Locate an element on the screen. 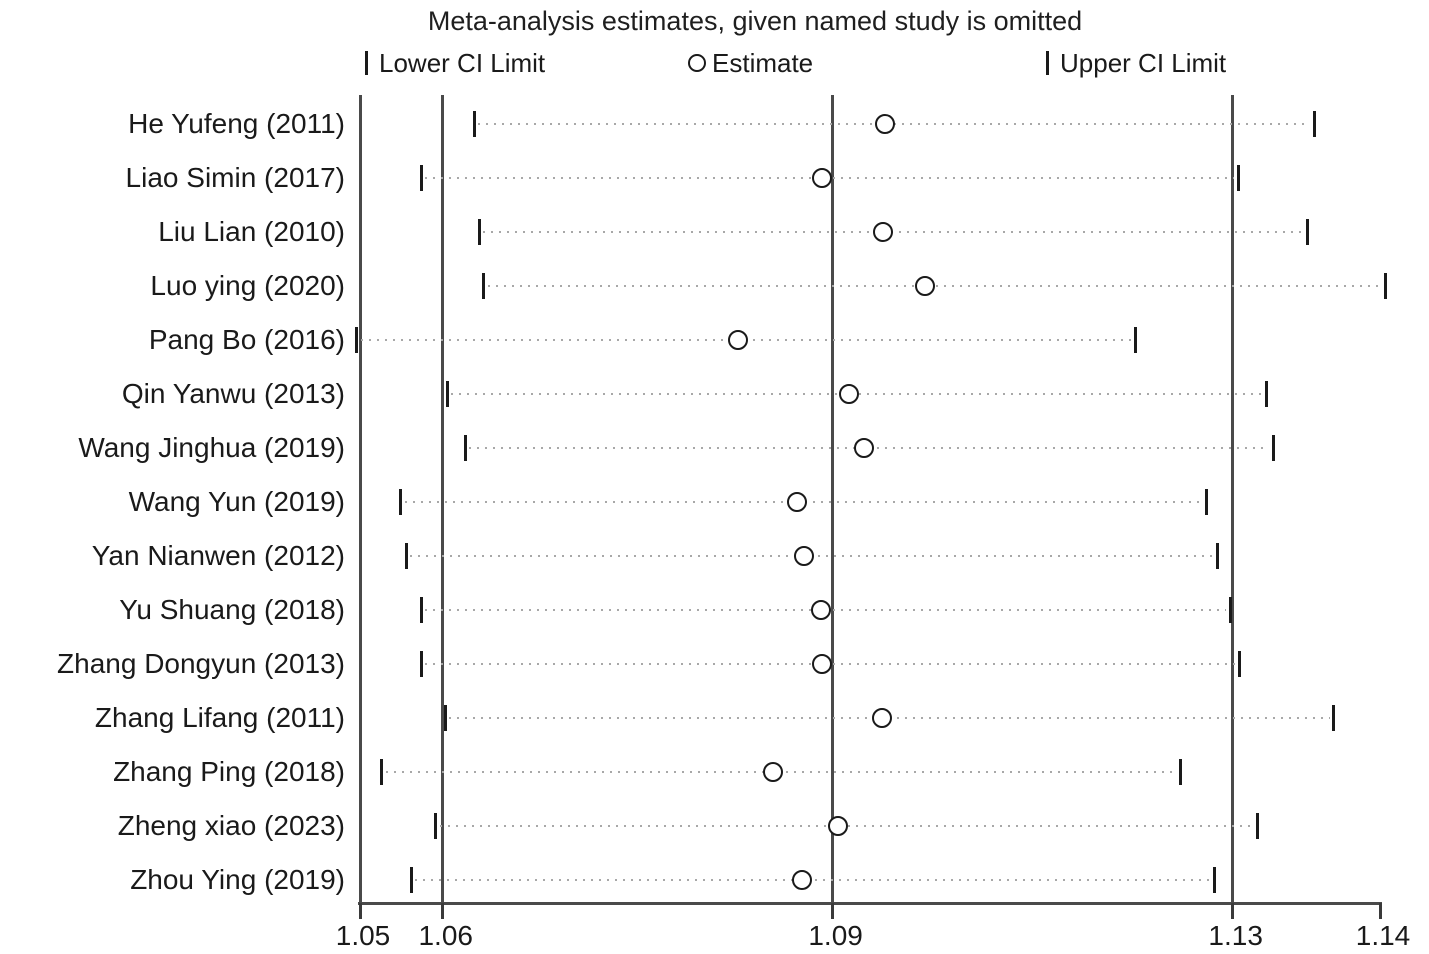  study-label: Luo ying (2020) is located at coordinates (247, 285).